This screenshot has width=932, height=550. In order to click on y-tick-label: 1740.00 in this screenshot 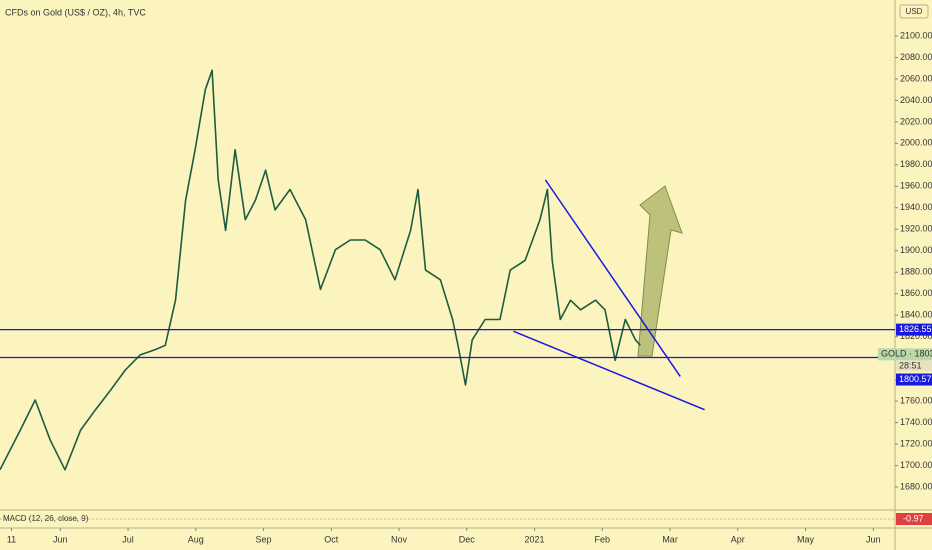, I will do `click(916, 422)`.